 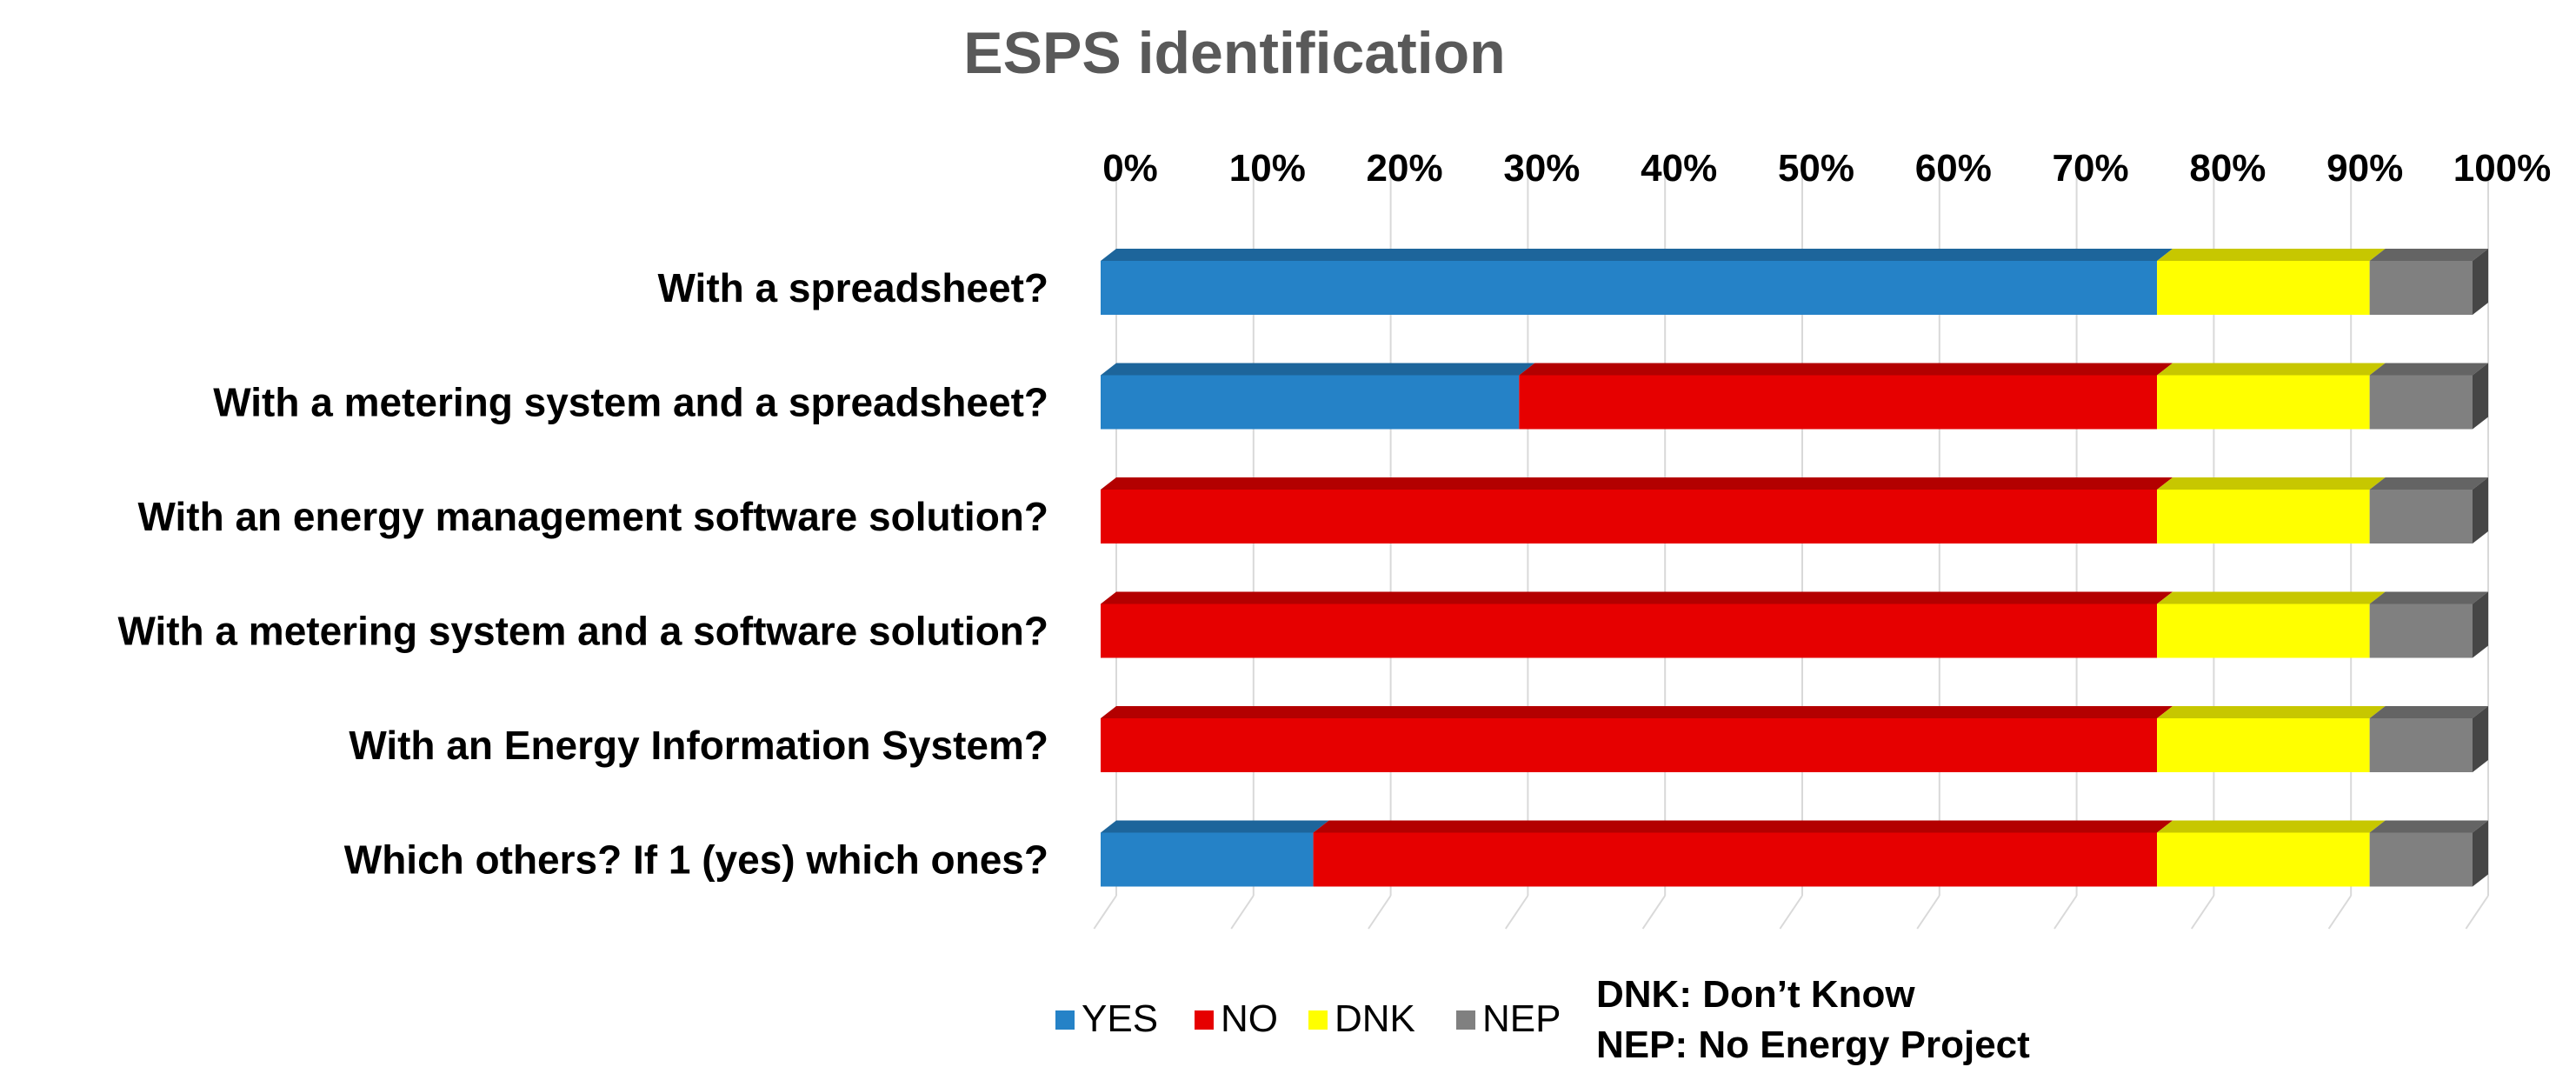 I want to click on x-tick-label: 90%, so click(x=2364, y=168).